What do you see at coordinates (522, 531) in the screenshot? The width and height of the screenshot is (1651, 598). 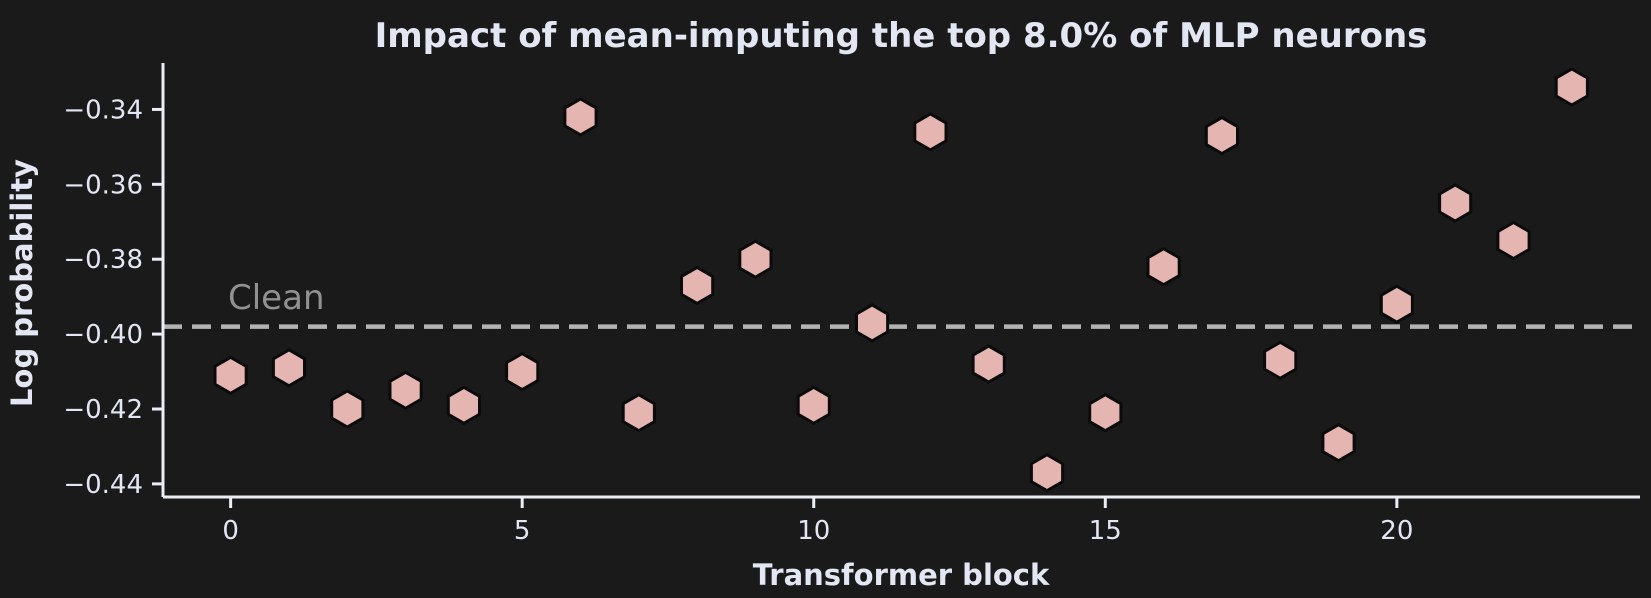 I see `x-tick-label: 5` at bounding box center [522, 531].